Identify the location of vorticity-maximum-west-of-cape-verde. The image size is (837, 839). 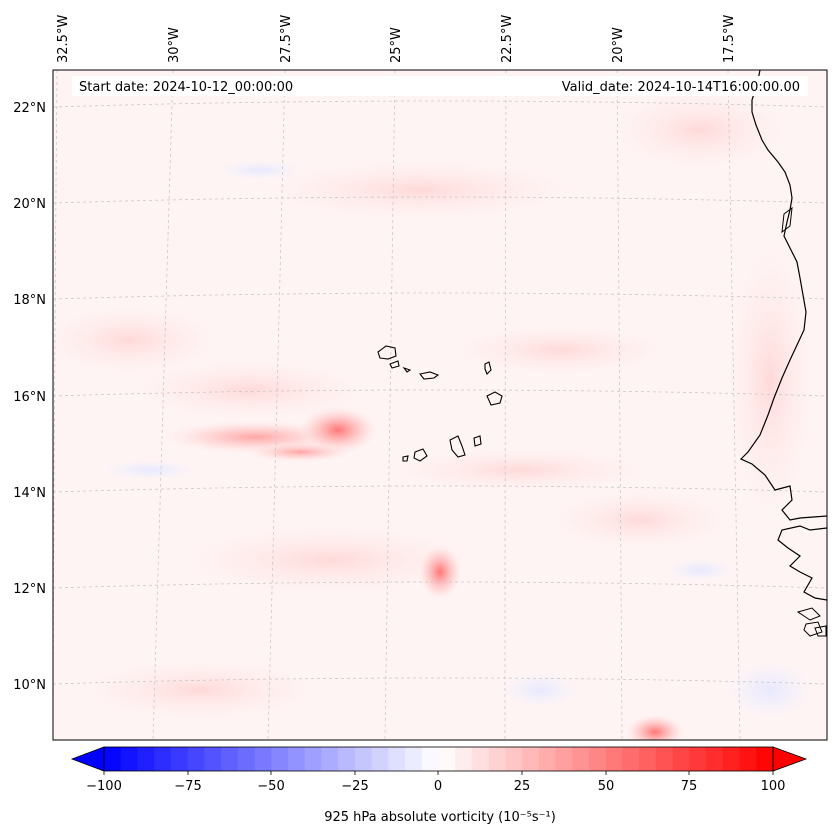
(338, 430).